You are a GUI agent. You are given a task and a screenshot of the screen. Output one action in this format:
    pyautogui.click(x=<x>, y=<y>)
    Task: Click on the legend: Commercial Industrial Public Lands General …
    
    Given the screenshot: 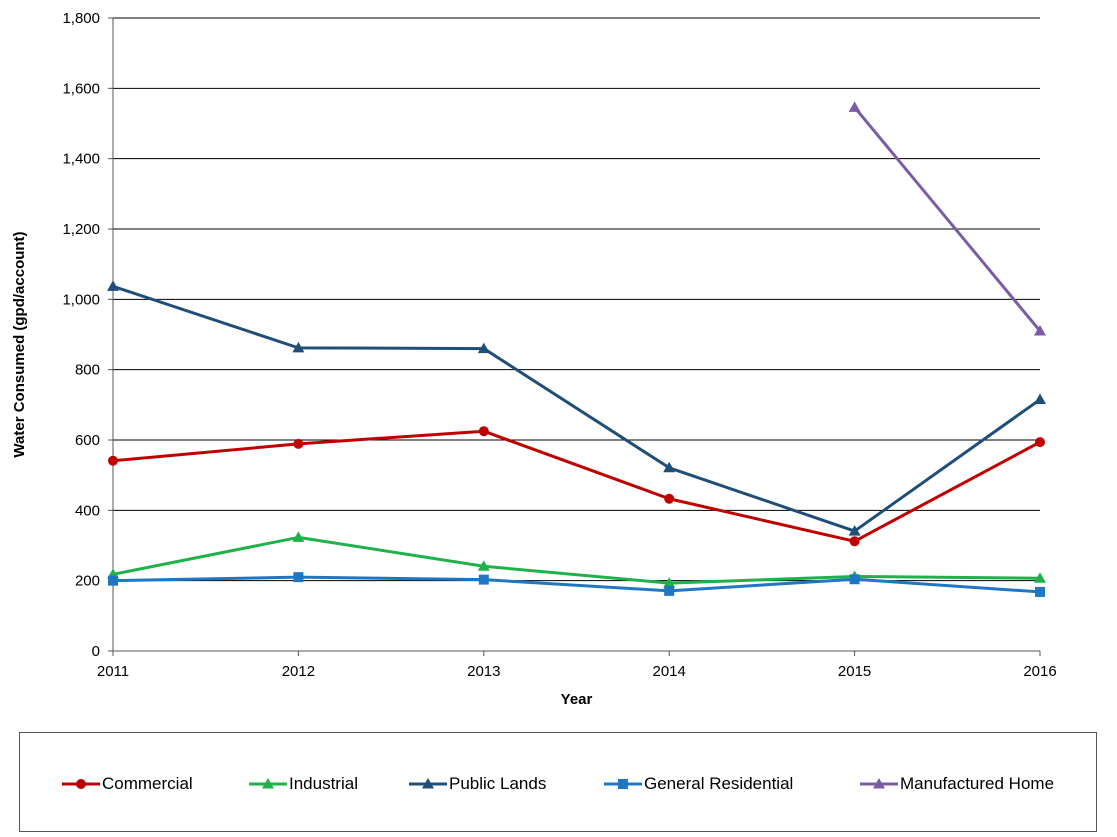 What is the action you would take?
    pyautogui.click(x=558, y=782)
    